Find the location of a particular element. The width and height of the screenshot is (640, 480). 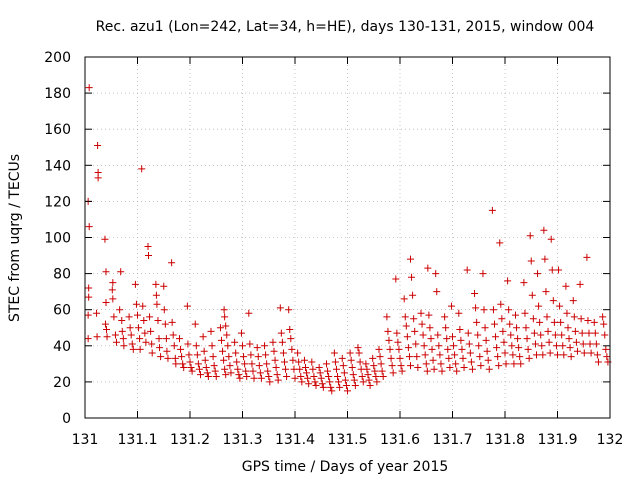

y-tick-label: 160 is located at coordinates (57, 130).